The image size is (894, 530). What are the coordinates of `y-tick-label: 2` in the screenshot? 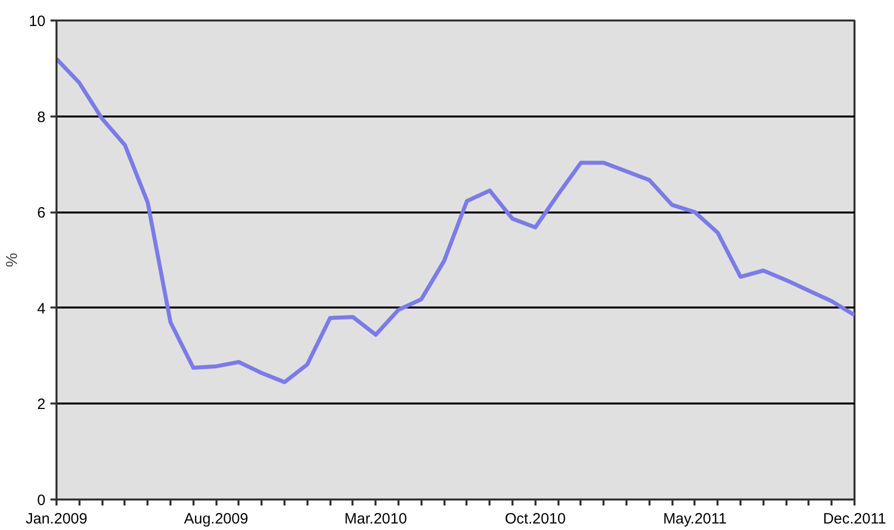 It's located at (41, 405).